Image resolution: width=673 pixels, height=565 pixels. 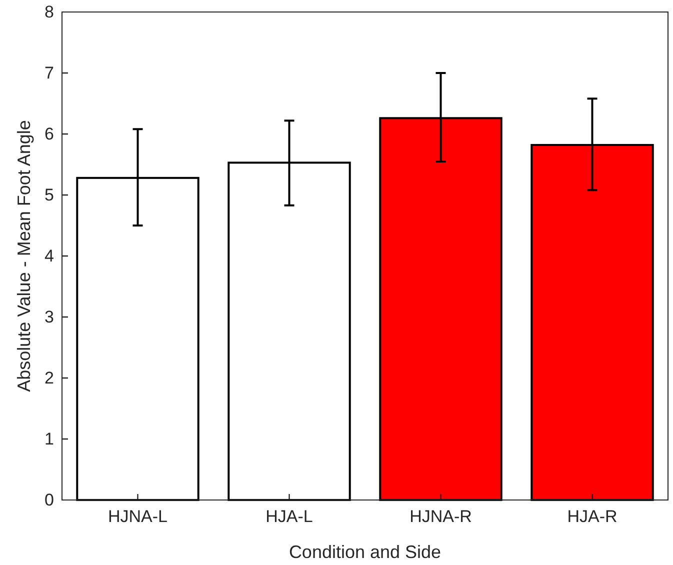 I want to click on x-axis-title: Condition and Side, so click(x=365, y=552).